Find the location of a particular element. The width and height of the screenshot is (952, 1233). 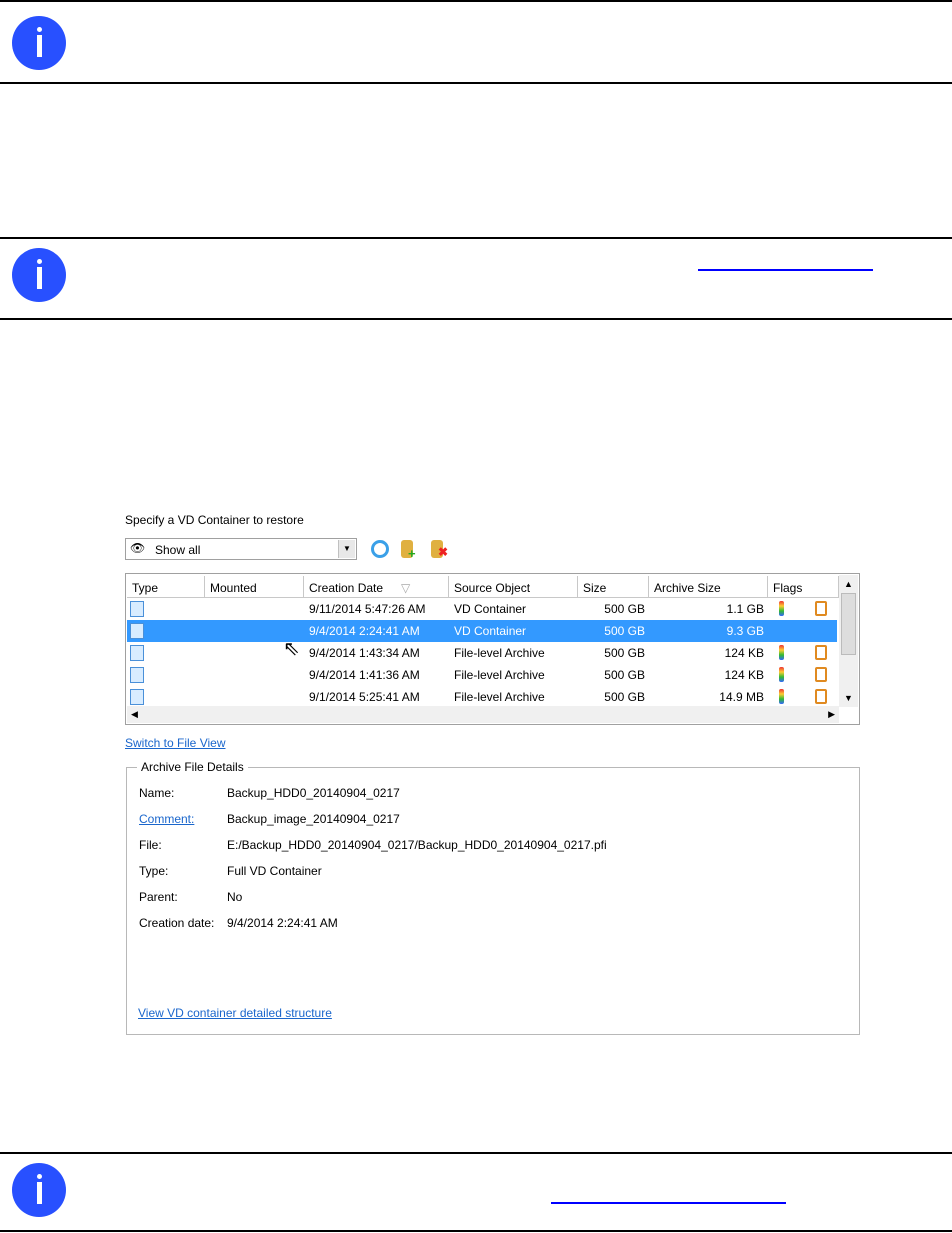

column-header-size: Size is located at coordinates (613, 587).